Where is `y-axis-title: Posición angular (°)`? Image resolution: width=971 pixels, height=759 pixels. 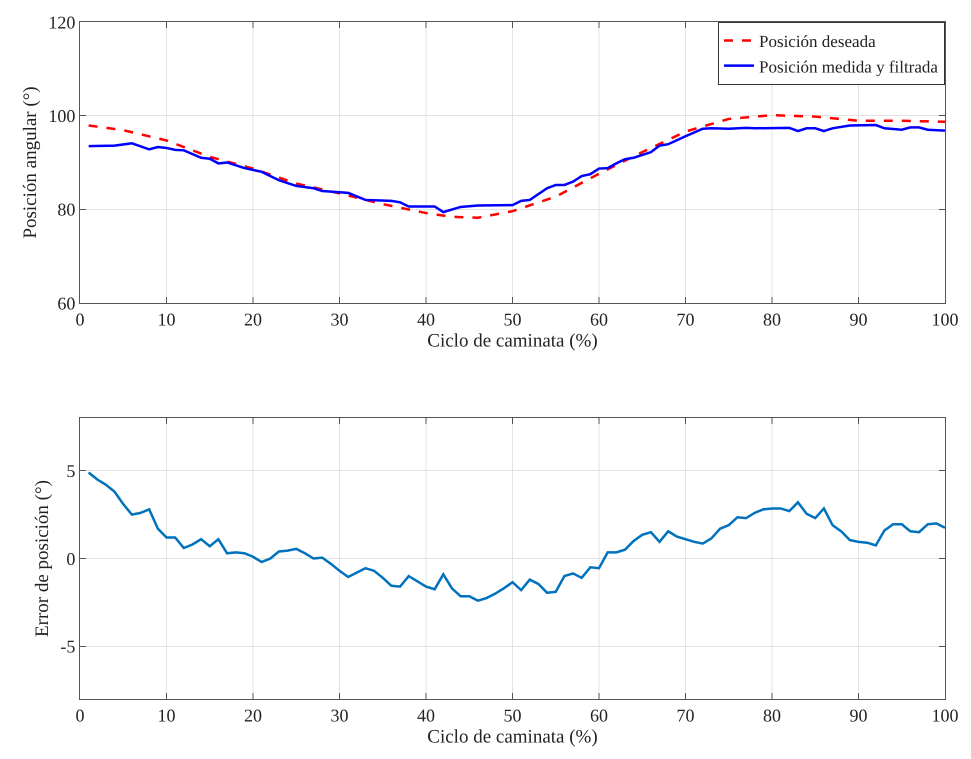
y-axis-title: Posición angular (°) is located at coordinates (31, 162).